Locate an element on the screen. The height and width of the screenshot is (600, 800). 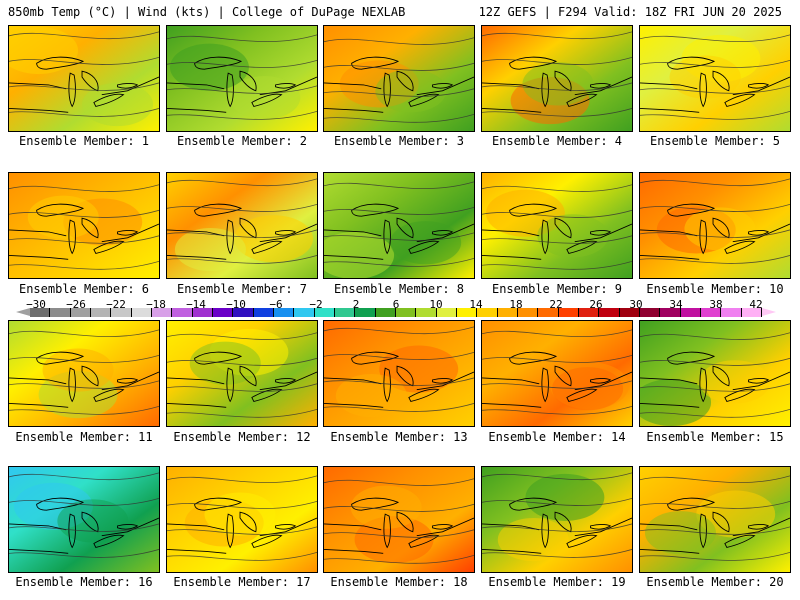
colorbar-tick-label: −22 is located at coordinates (116, 304).